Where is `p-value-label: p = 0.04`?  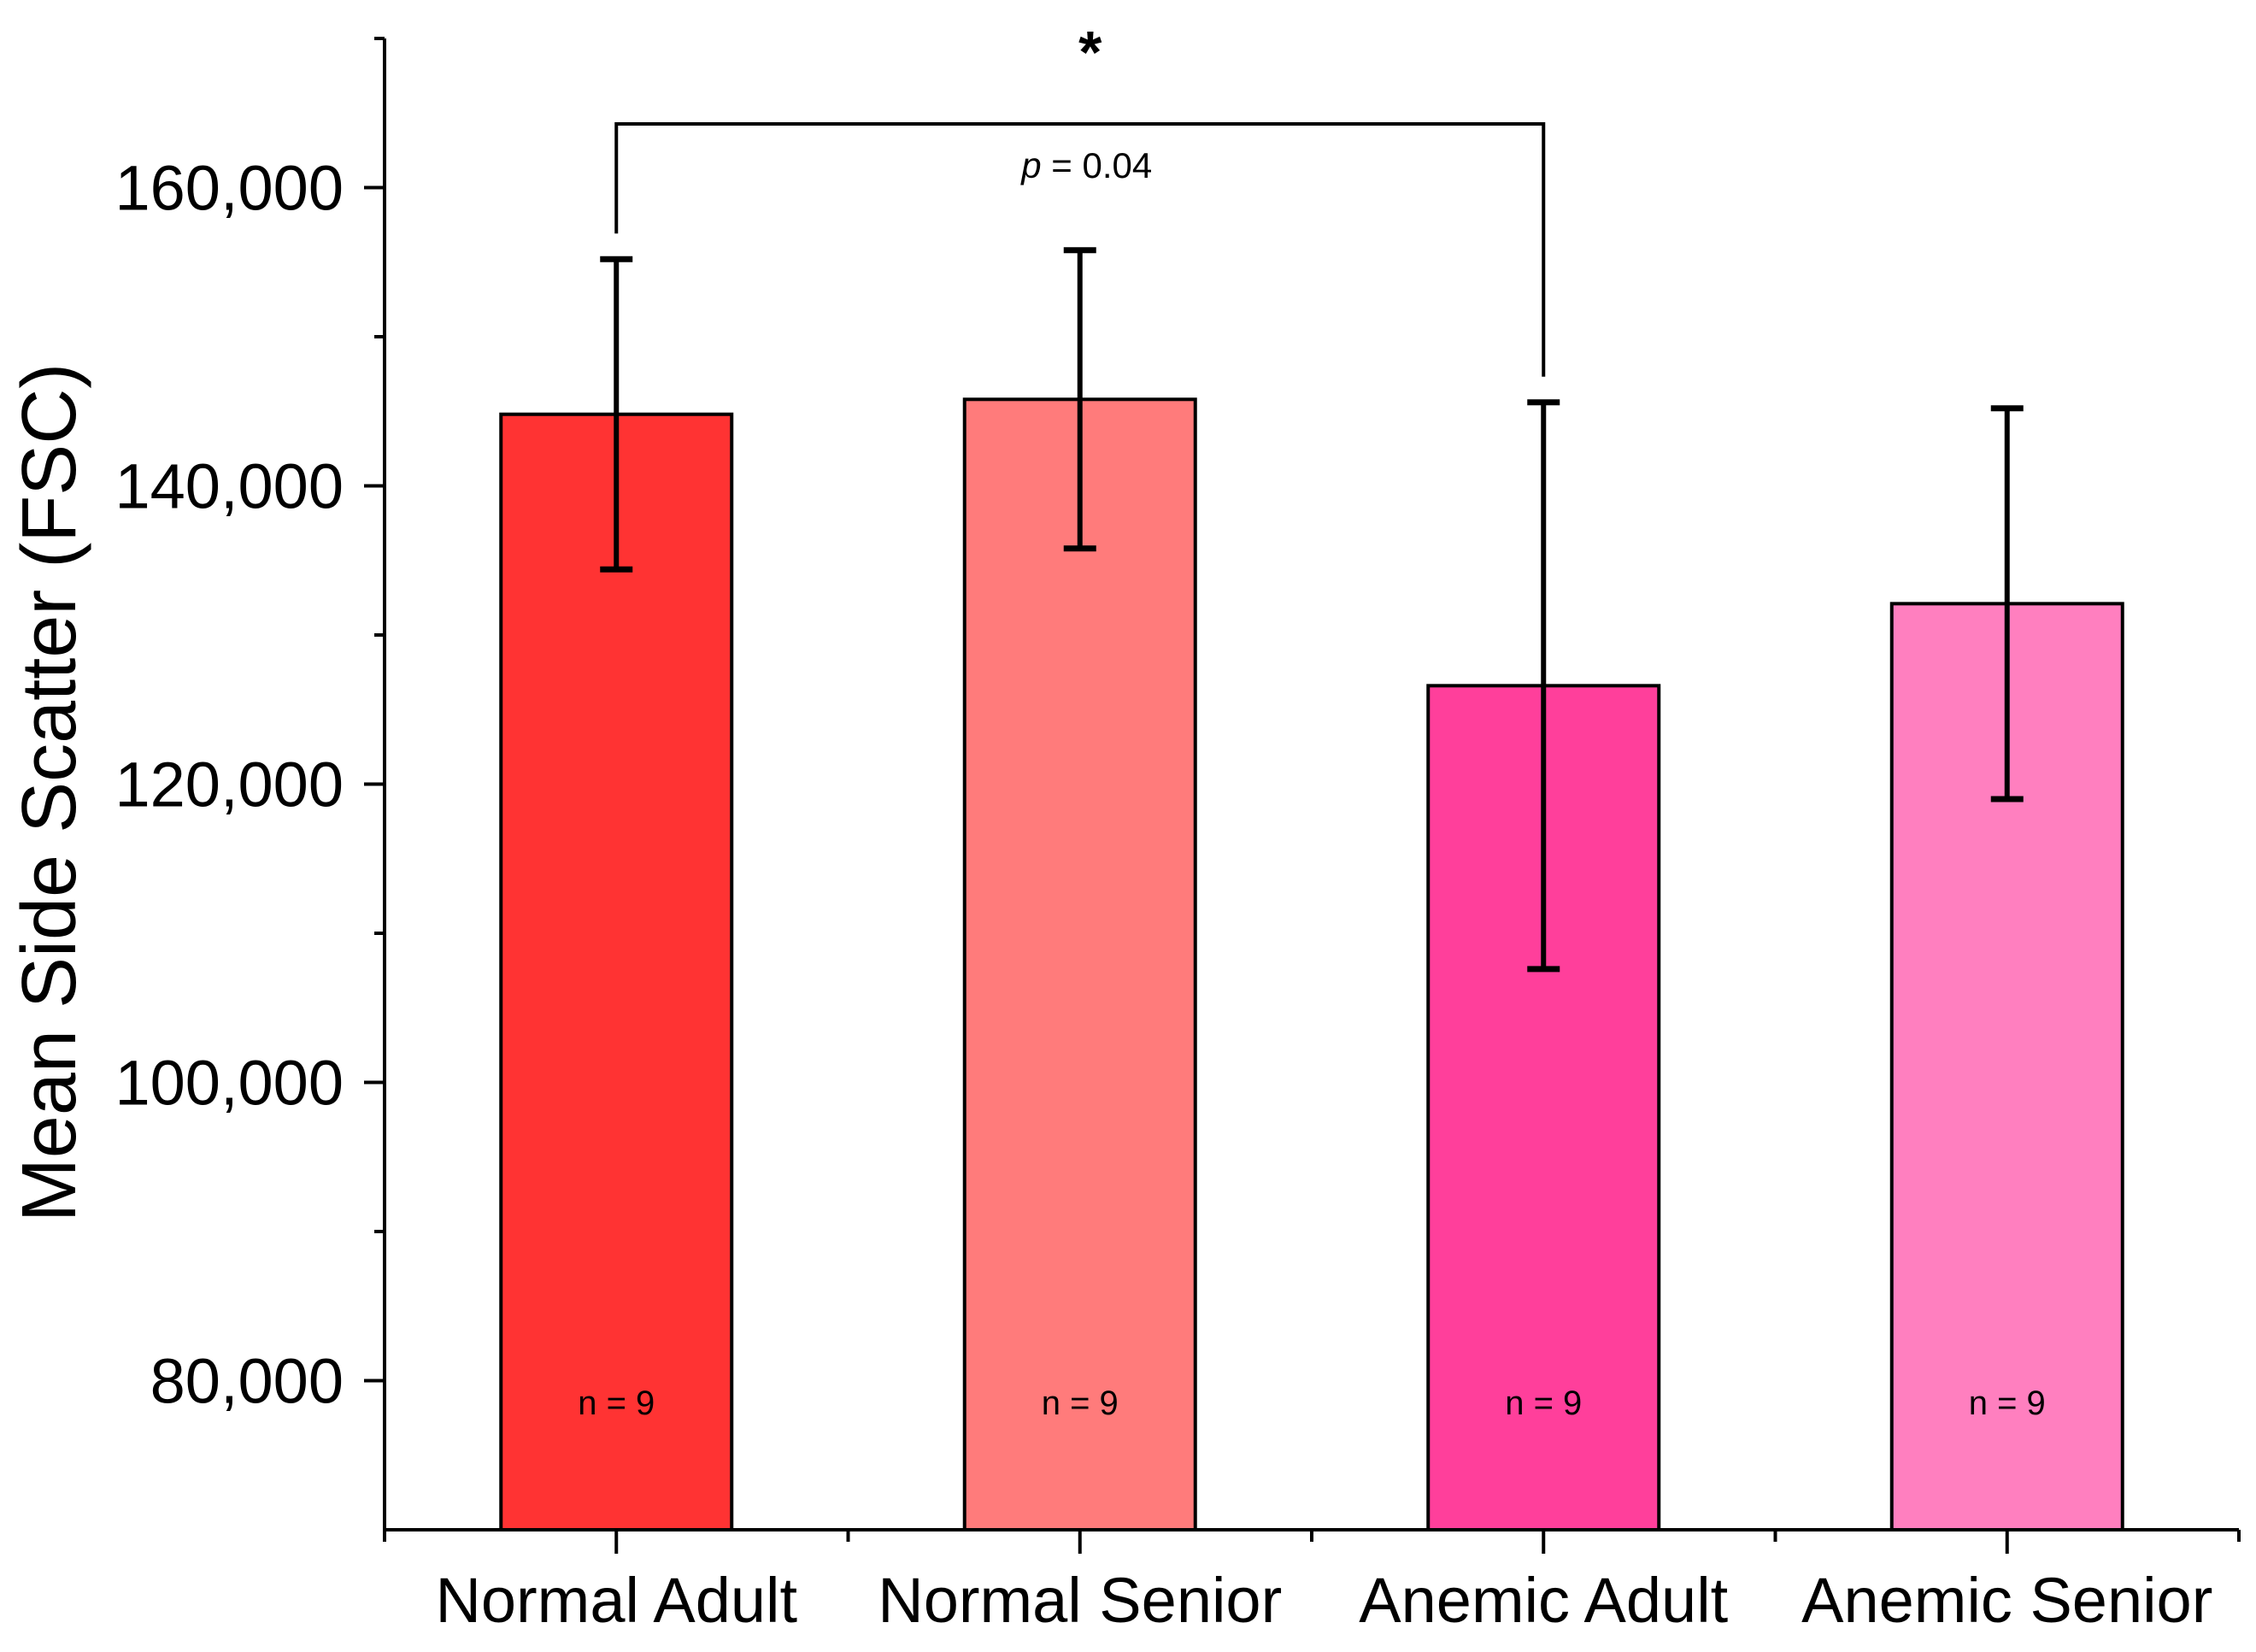 p-value-label: p = 0.04 is located at coordinates (1085, 165).